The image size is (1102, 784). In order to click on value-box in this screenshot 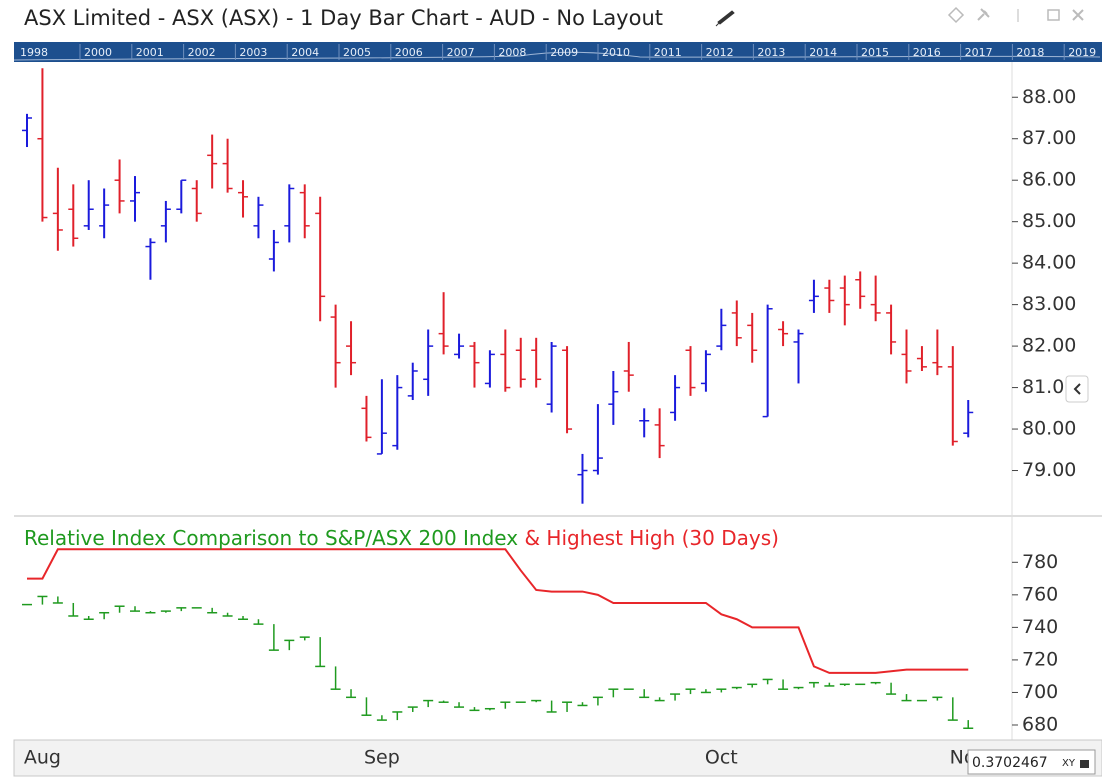, I will do `click(1031, 762)`.